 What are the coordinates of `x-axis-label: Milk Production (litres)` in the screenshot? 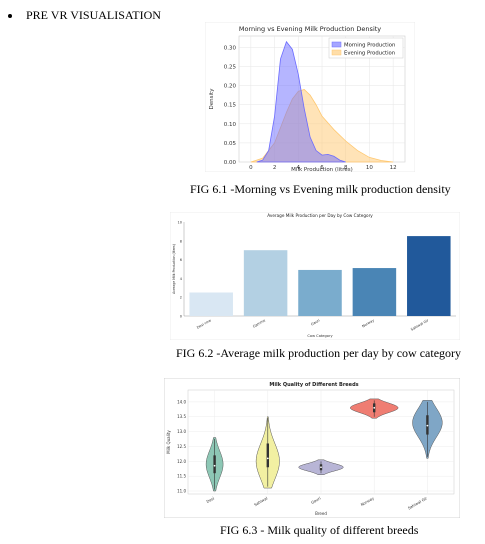 It's located at (322, 169).